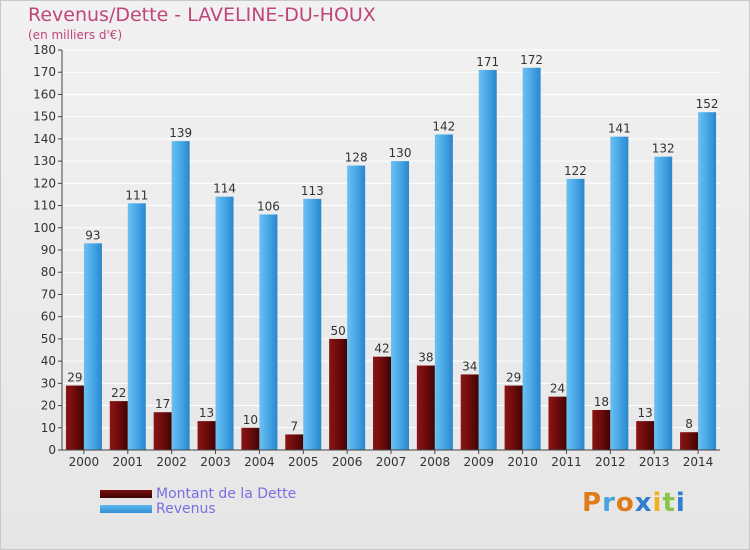  Describe the element at coordinates (74, 378) in the screenshot. I see `data-label-debt: 29` at that location.